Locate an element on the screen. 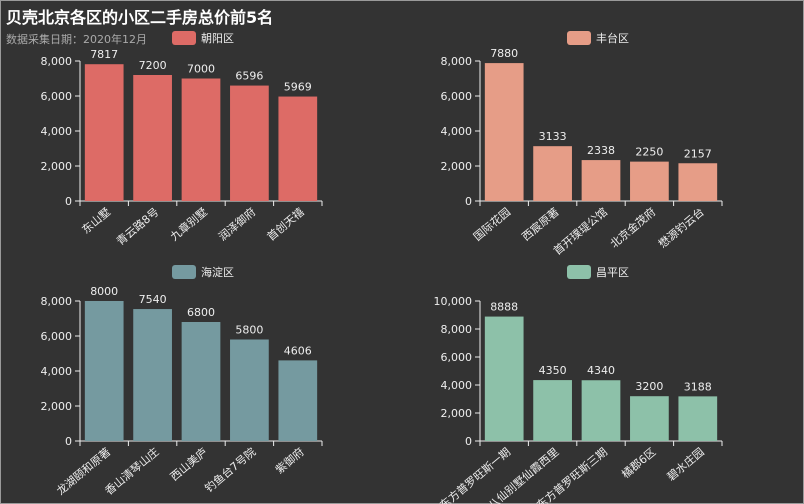 The image size is (804, 504). bar-value-label: 6800 is located at coordinates (201, 312).